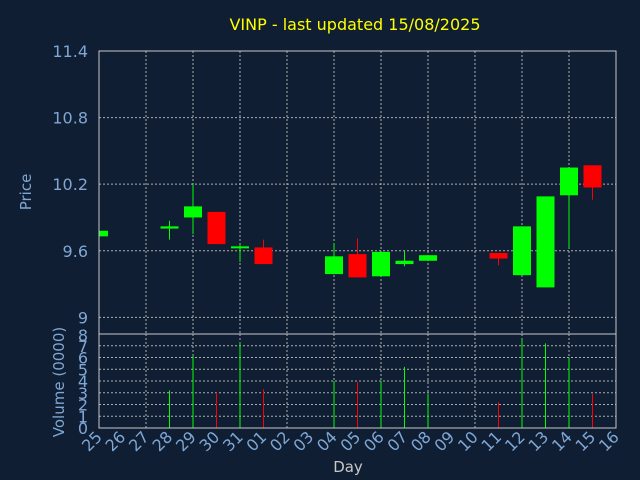 This screenshot has height=480, width=640. Describe the element at coordinates (83, 393) in the screenshot. I see `volume-tick-label: 3` at that location.